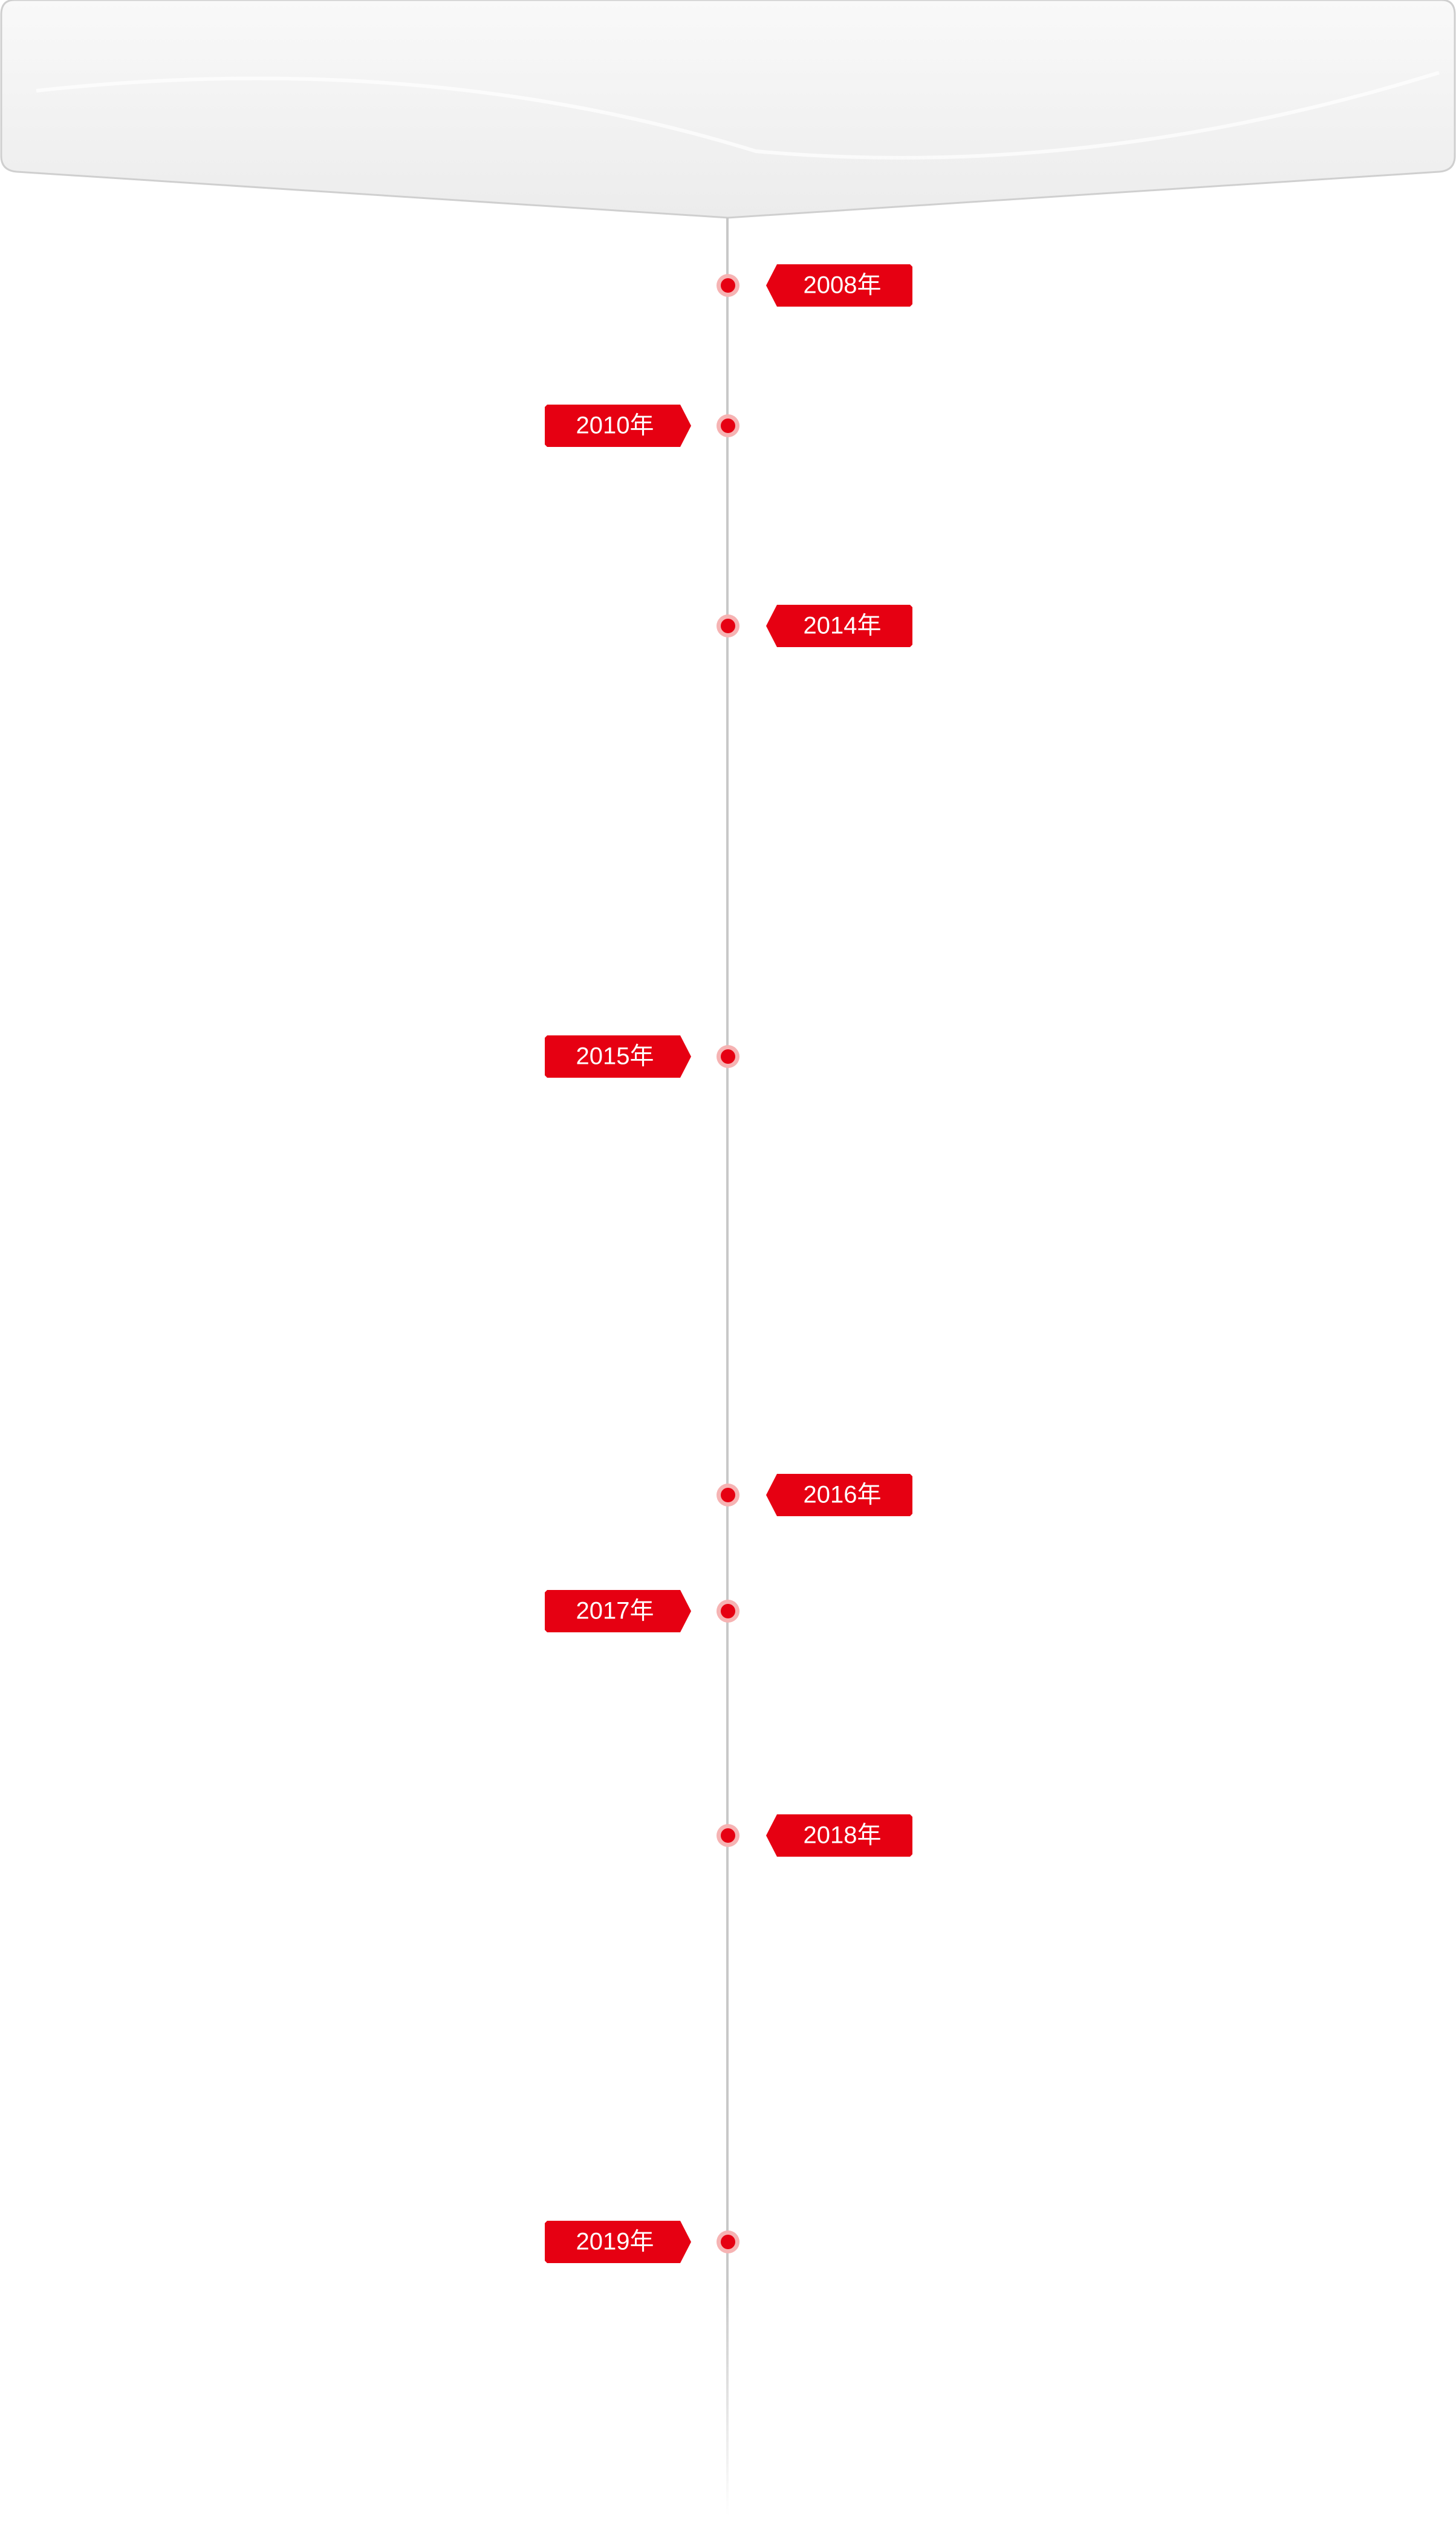  What do you see at coordinates (843, 285) in the screenshot?
I see `year-label: 2008年` at bounding box center [843, 285].